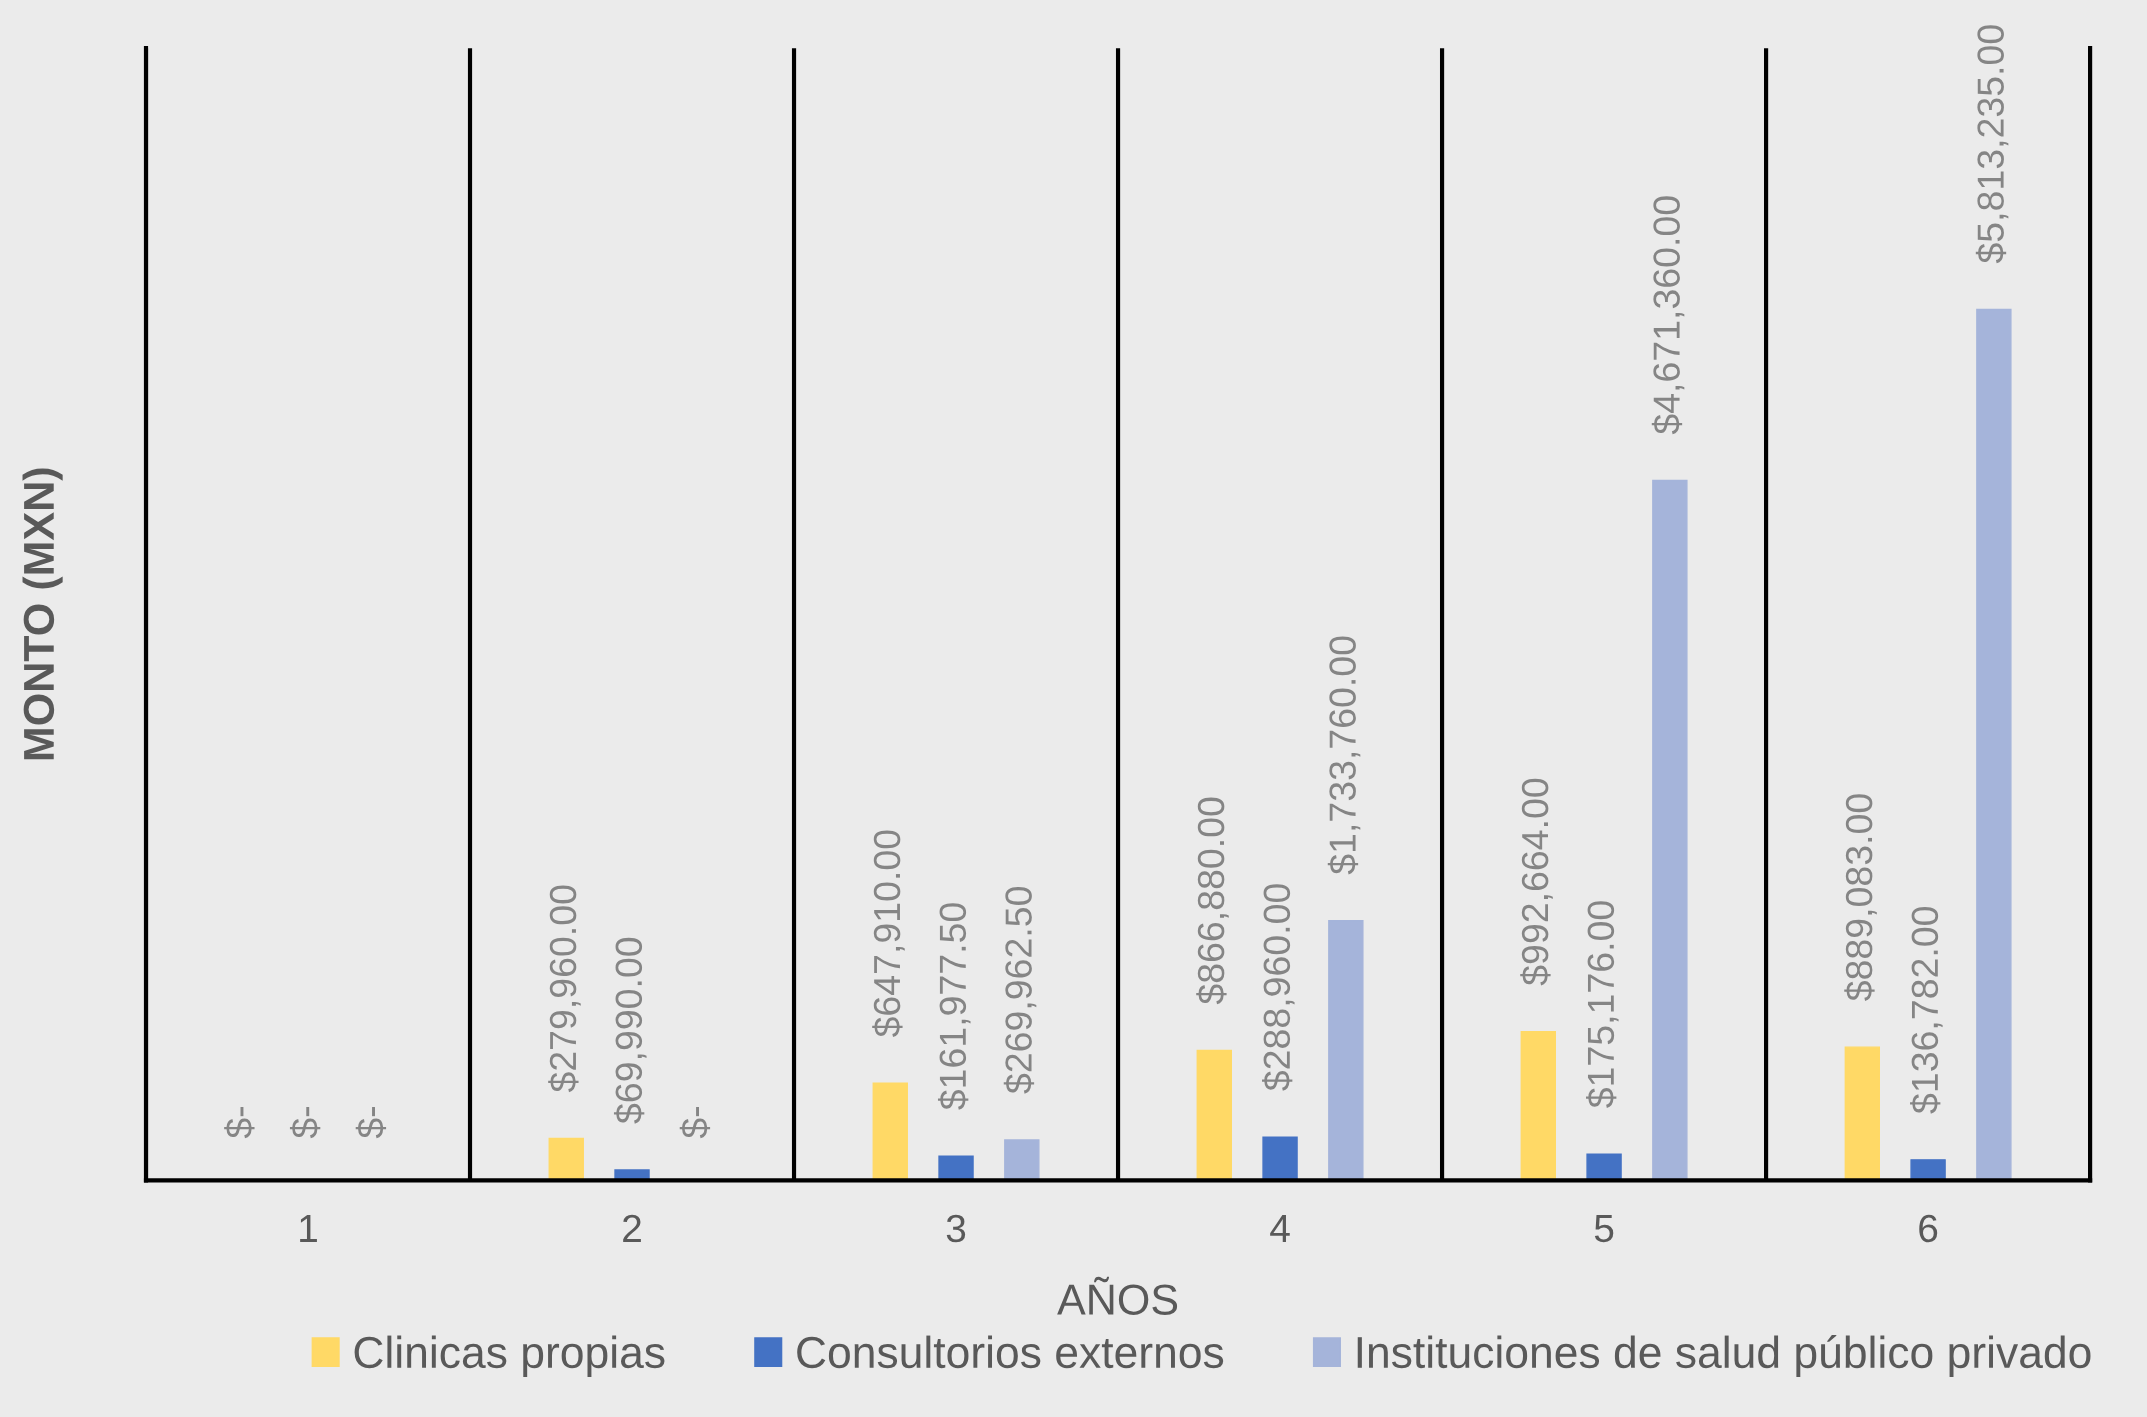 This screenshot has width=2147, height=1417. What do you see at coordinates (1536, 882) in the screenshot?
I see `data-label: $992,664.00` at bounding box center [1536, 882].